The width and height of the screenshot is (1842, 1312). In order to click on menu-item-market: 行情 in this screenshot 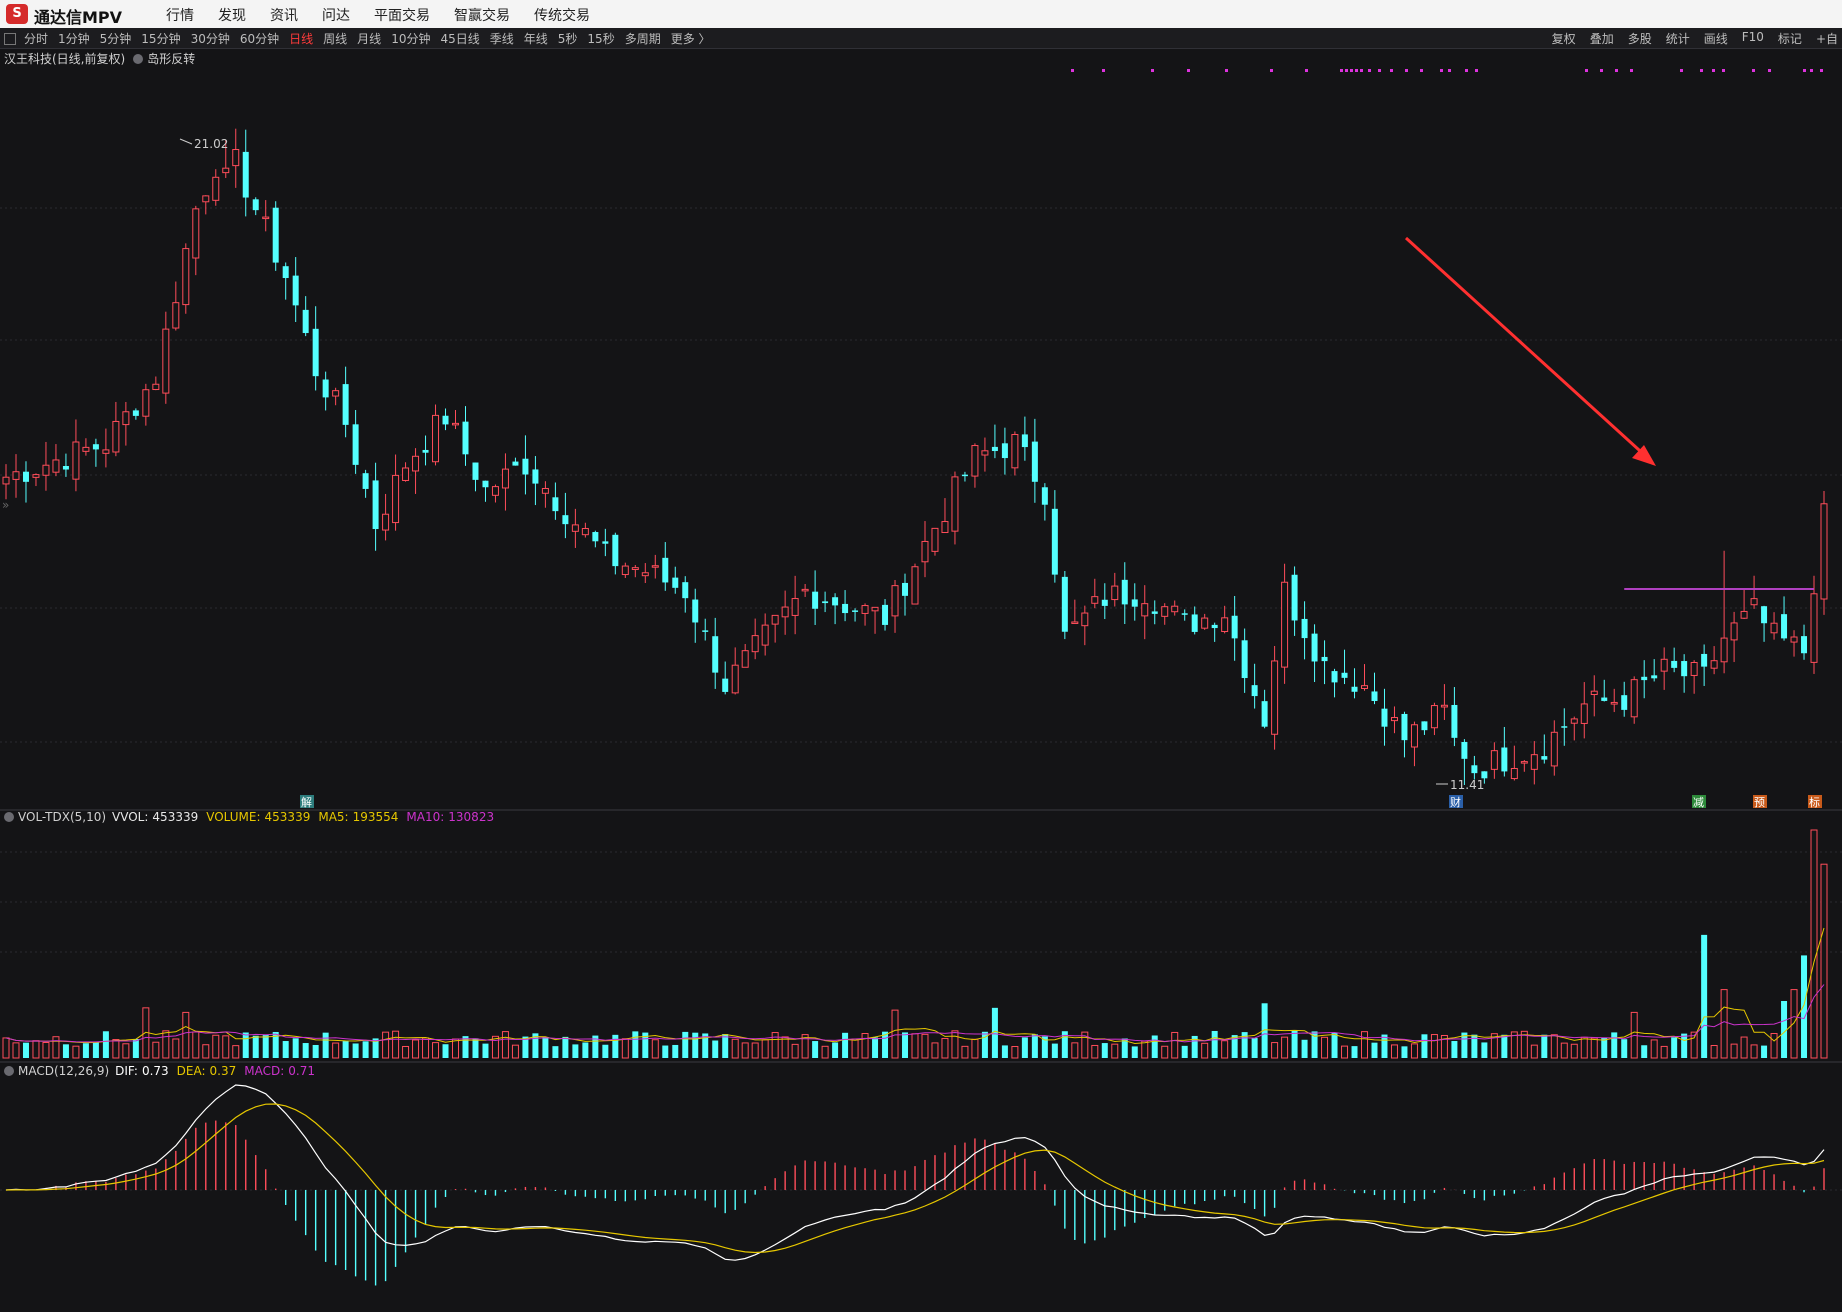, I will do `click(180, 16)`.